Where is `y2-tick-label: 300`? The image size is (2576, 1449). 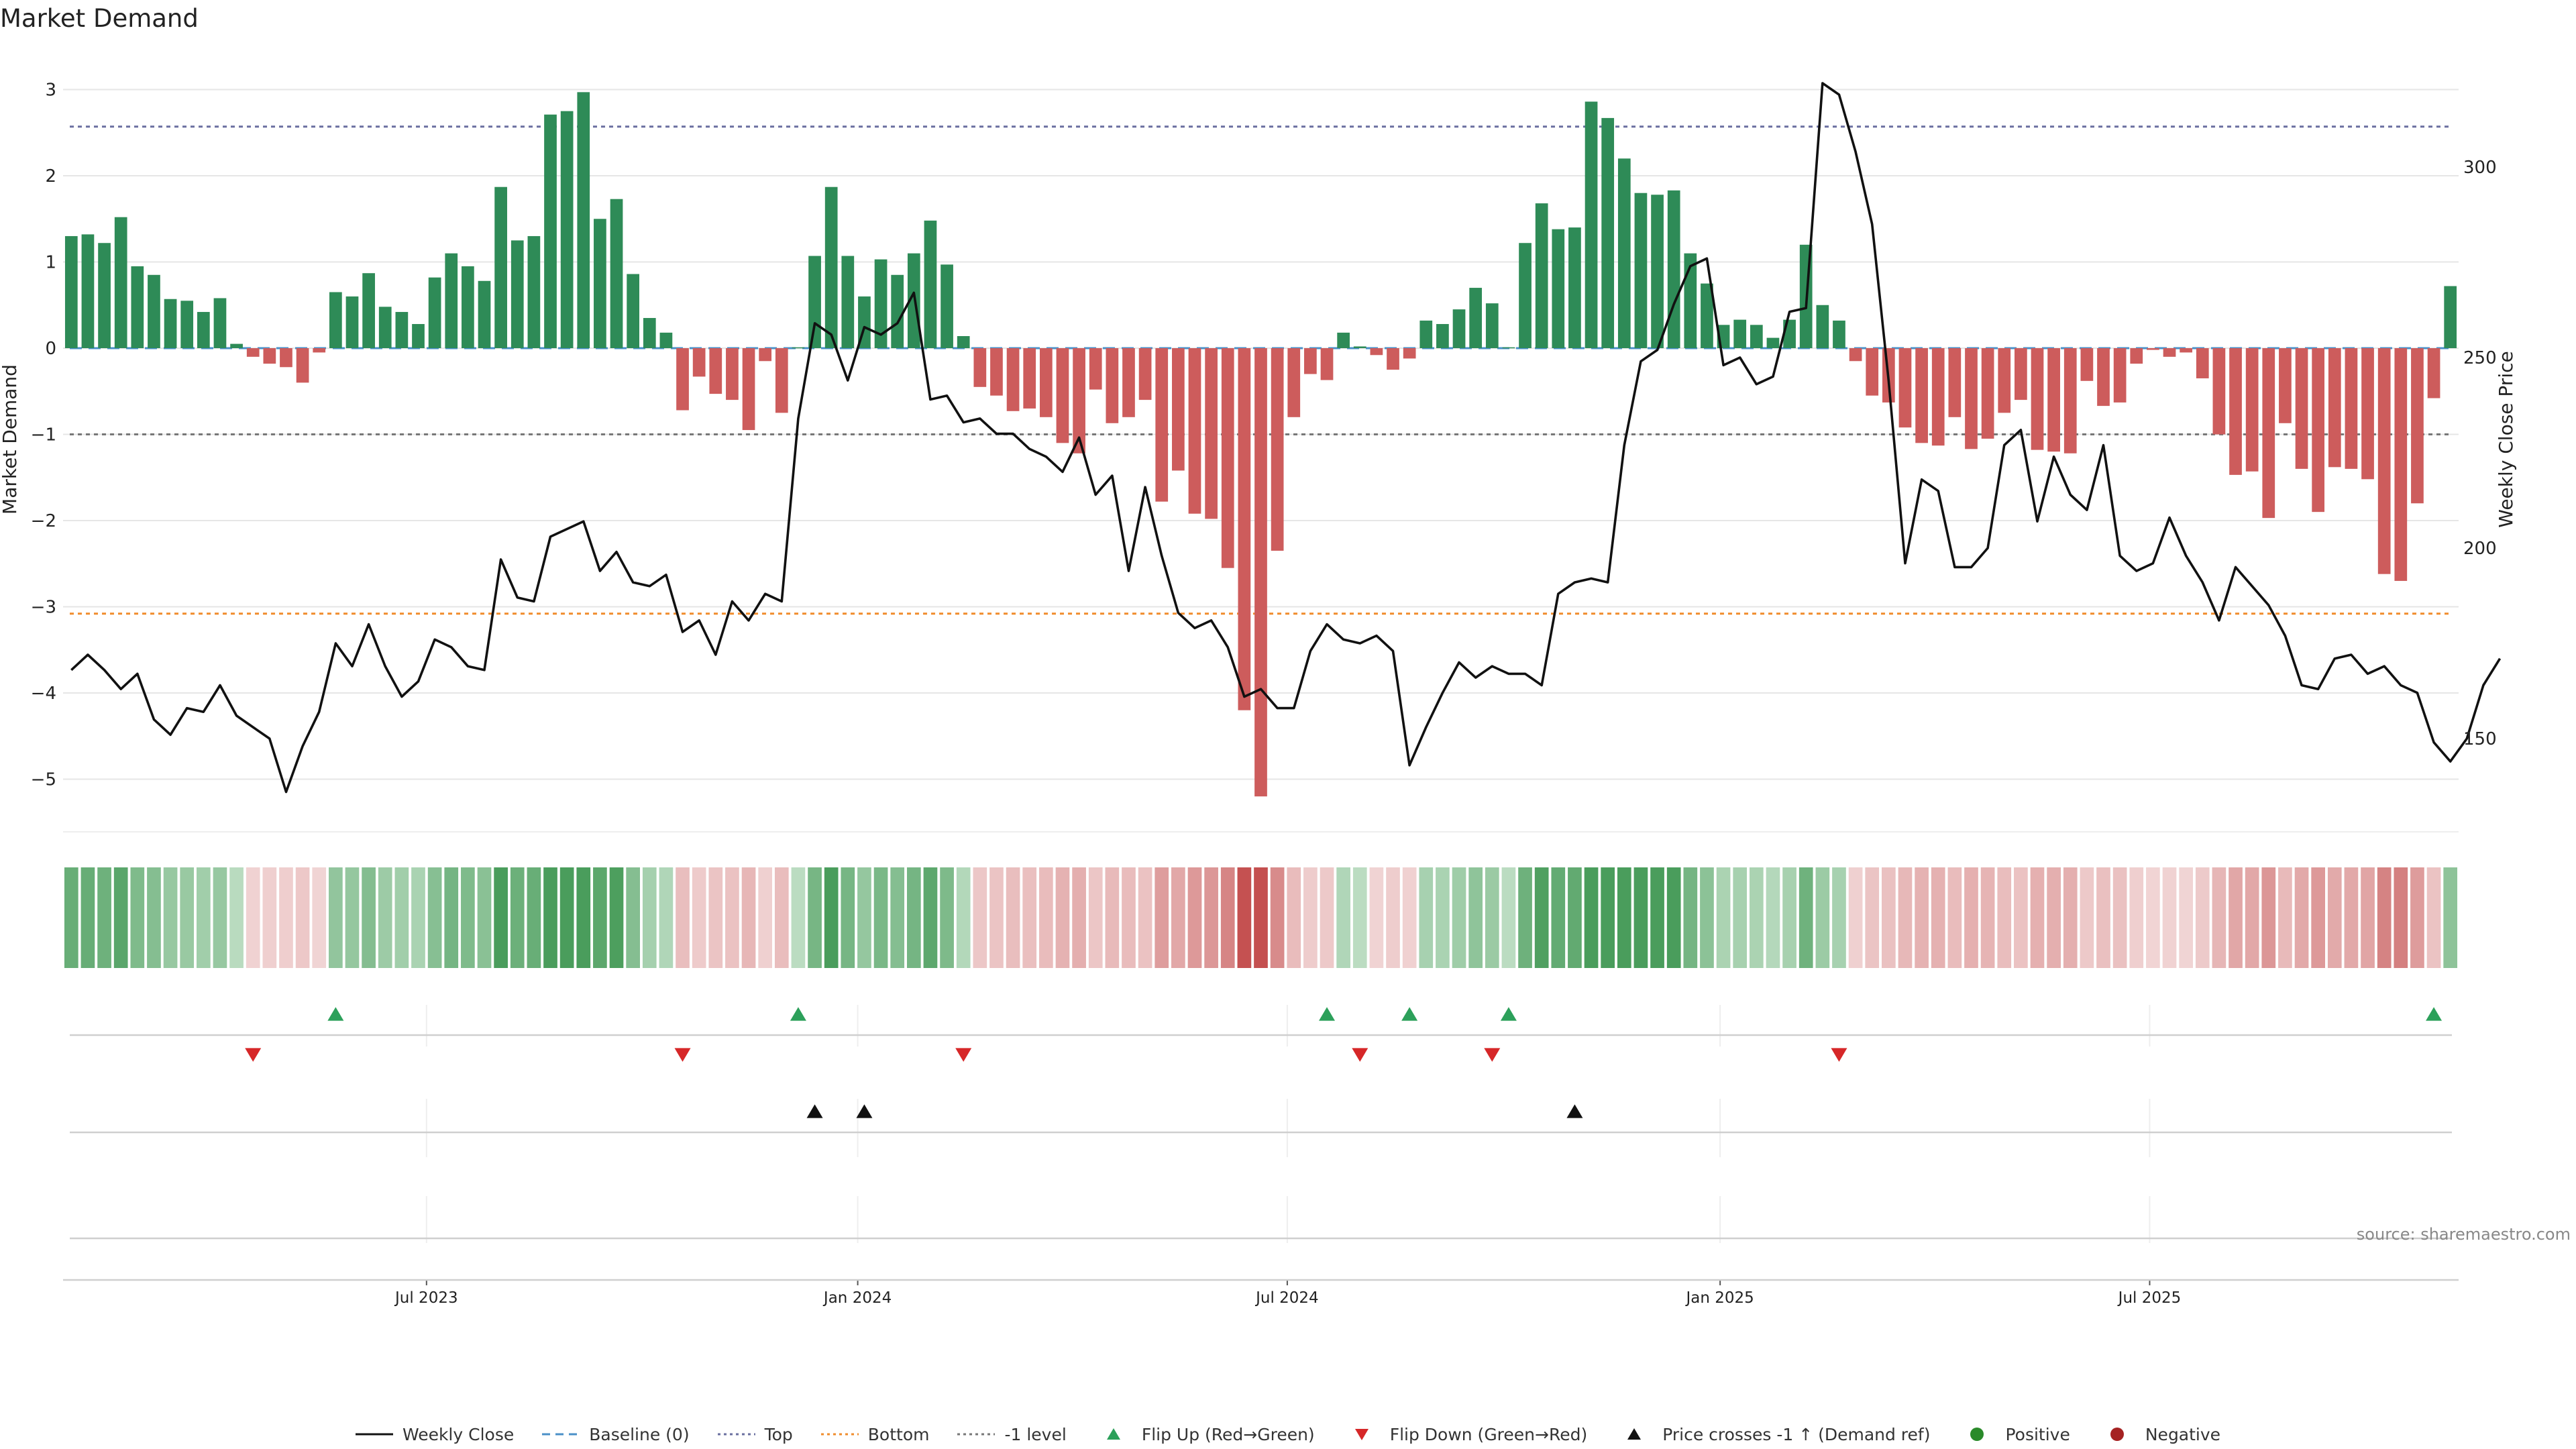 y2-tick-label: 300 is located at coordinates (2480, 168).